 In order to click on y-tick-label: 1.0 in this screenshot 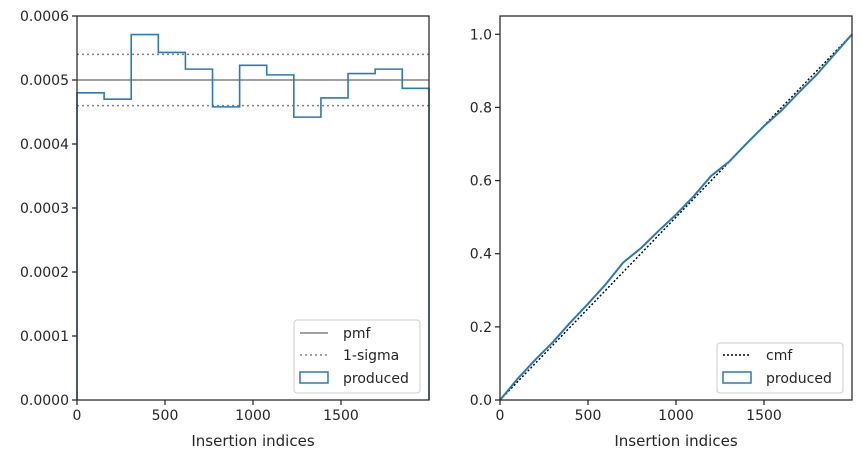, I will do `click(481, 35)`.